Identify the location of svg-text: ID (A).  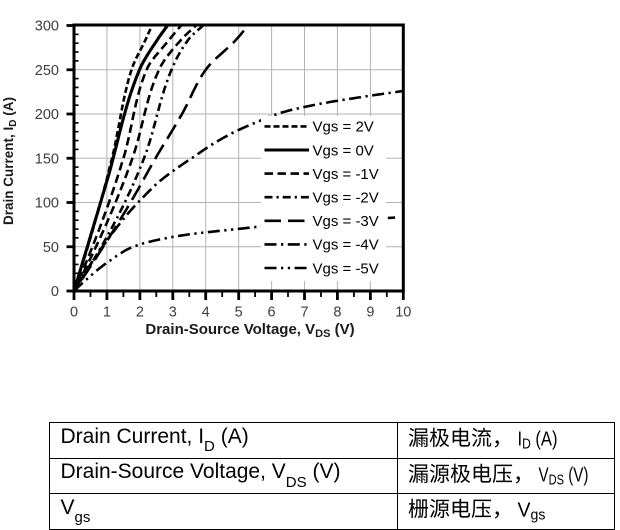
(538, 441).